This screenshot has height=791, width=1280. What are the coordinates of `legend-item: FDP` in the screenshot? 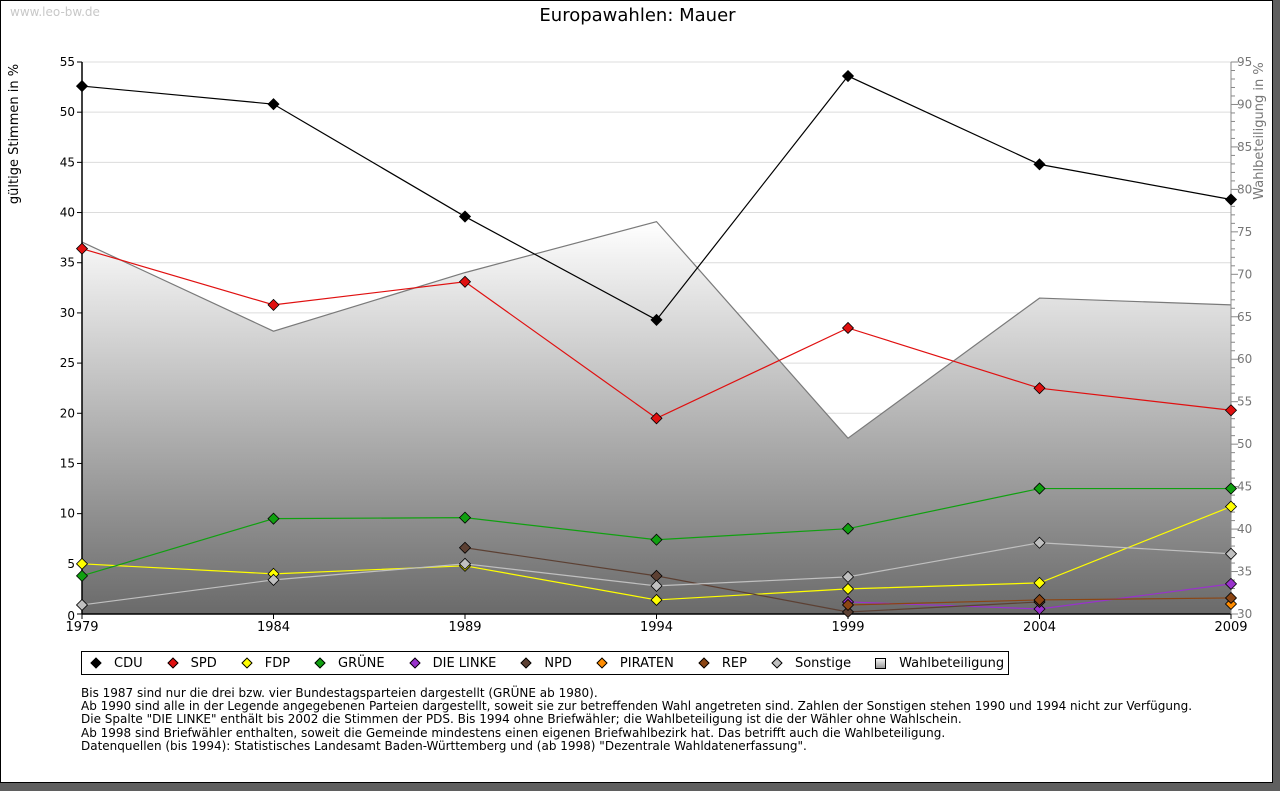 It's located at (264, 663).